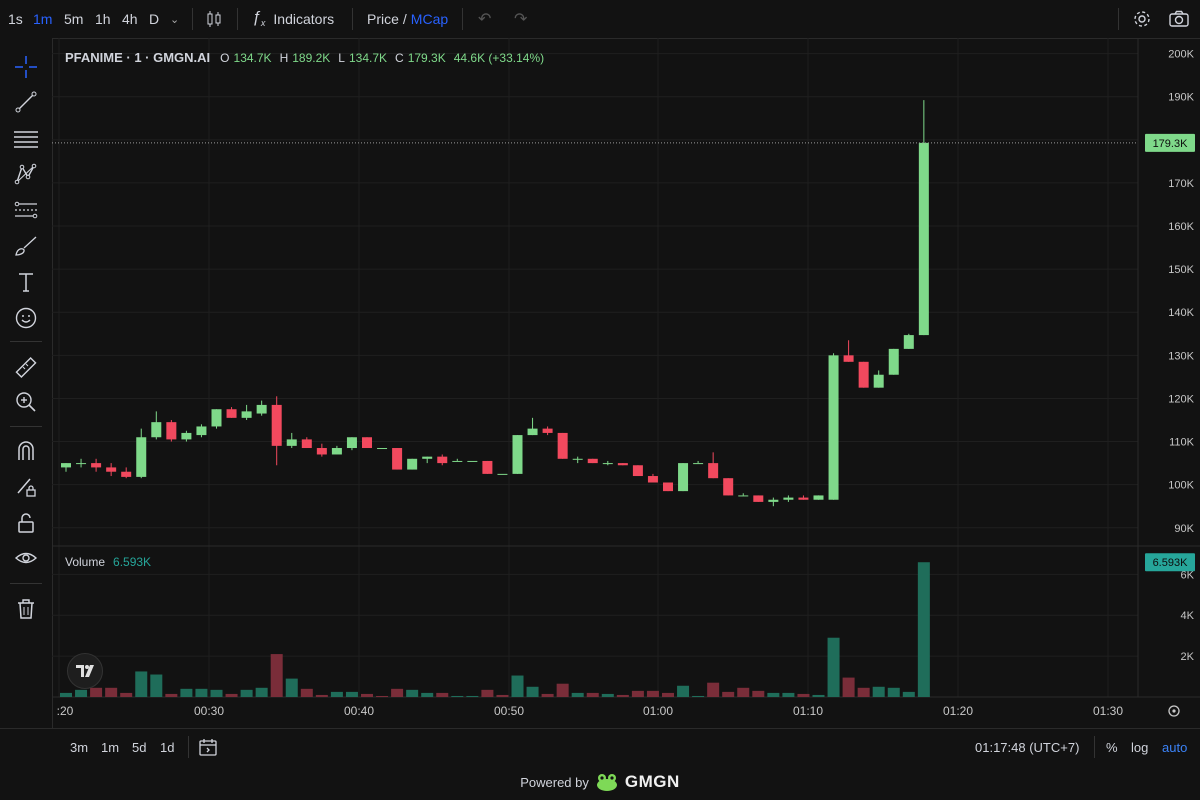 The image size is (1200, 800). What do you see at coordinates (1142, 19) in the screenshot?
I see `settings-gear-icon` at bounding box center [1142, 19].